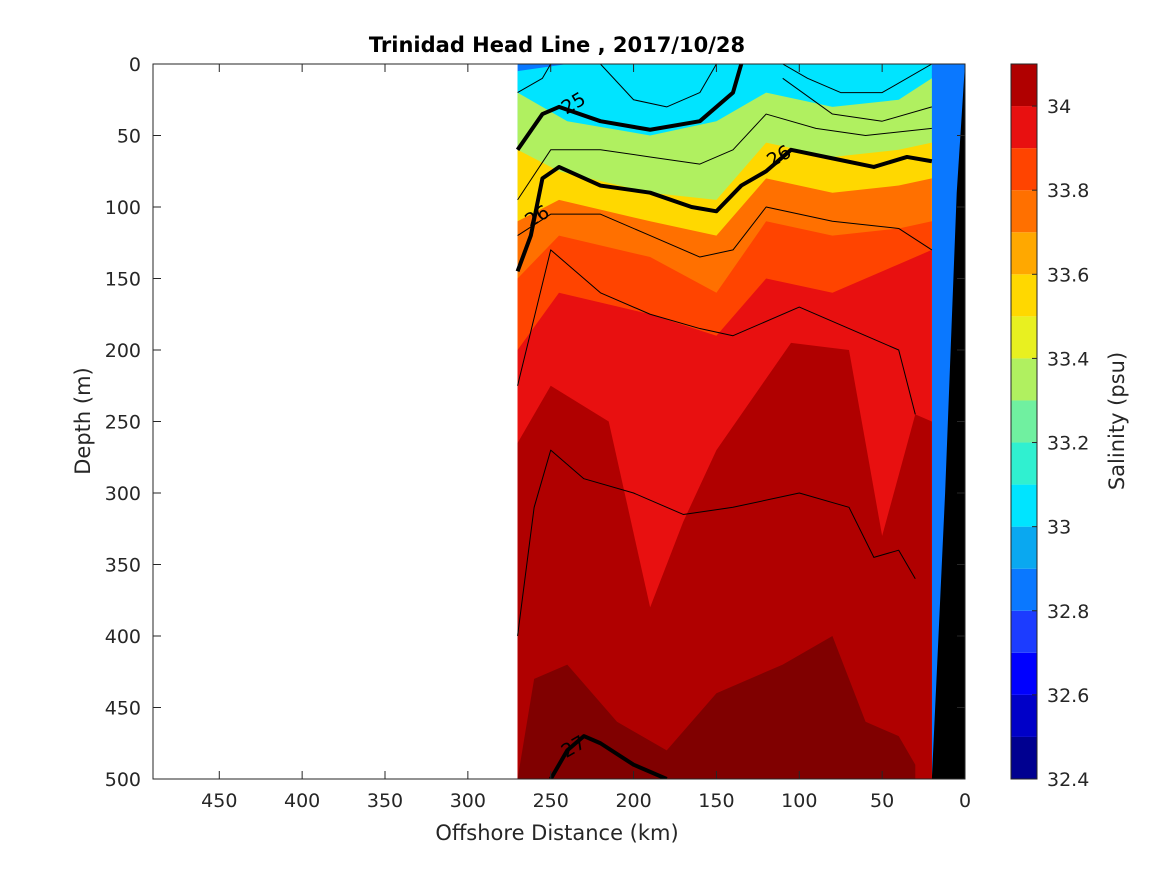  I want to click on colorbar-tick-label: 33.2, so click(1068, 444).